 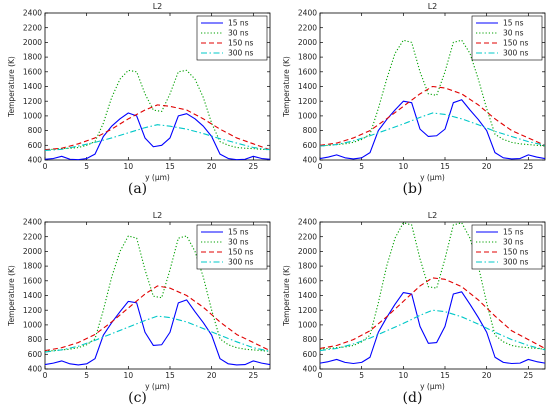 I want to click on series-line-30-ns, so click(x=157, y=110).